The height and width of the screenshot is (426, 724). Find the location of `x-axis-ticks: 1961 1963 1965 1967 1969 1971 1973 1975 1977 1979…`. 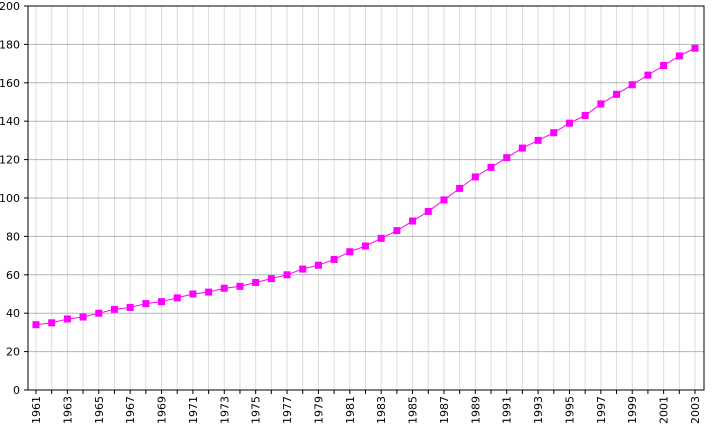

x-axis-ticks: 1961 1963 1965 1967 1969 1971 1973 1975 1977 1979… is located at coordinates (366, 407).